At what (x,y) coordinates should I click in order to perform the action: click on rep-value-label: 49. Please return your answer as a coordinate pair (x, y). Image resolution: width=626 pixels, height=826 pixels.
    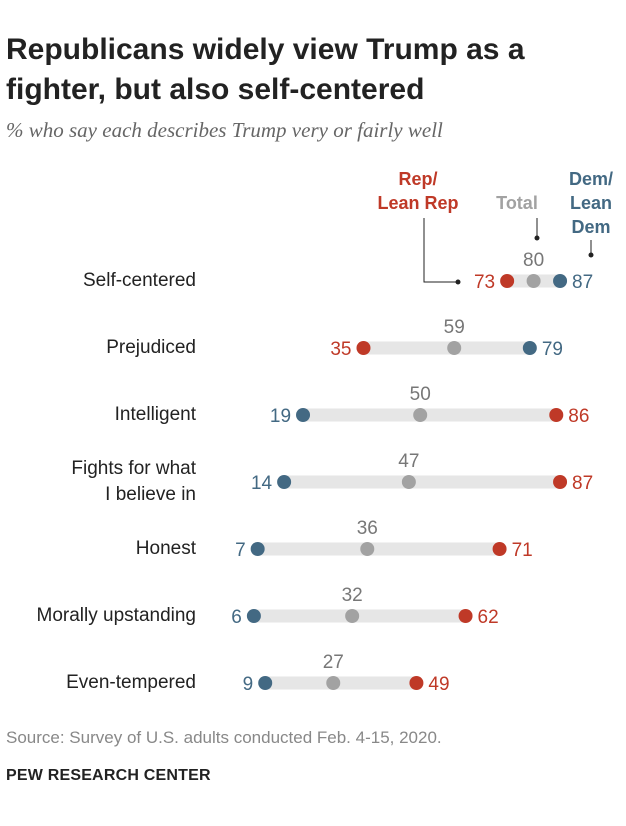
    Looking at the image, I should click on (438, 684).